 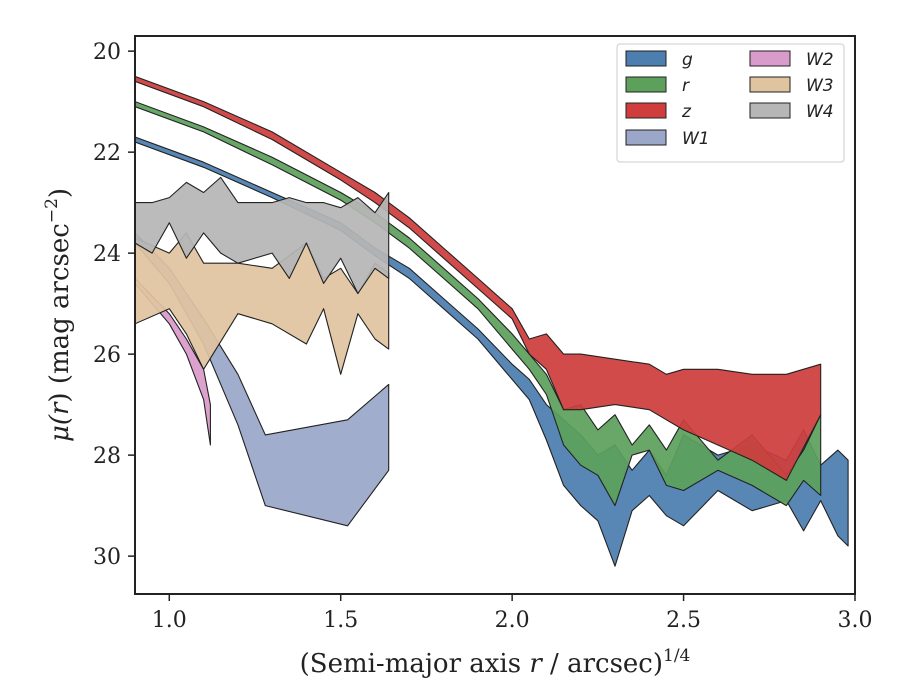 What do you see at coordinates (107, 456) in the screenshot?
I see `y-tick-label: 28` at bounding box center [107, 456].